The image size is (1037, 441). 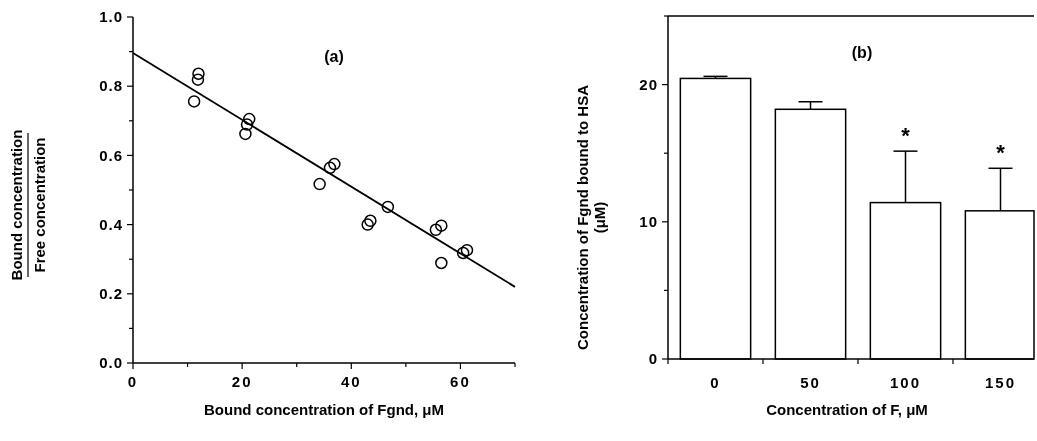 I want to click on x-tick-label: 20, so click(x=242, y=381).